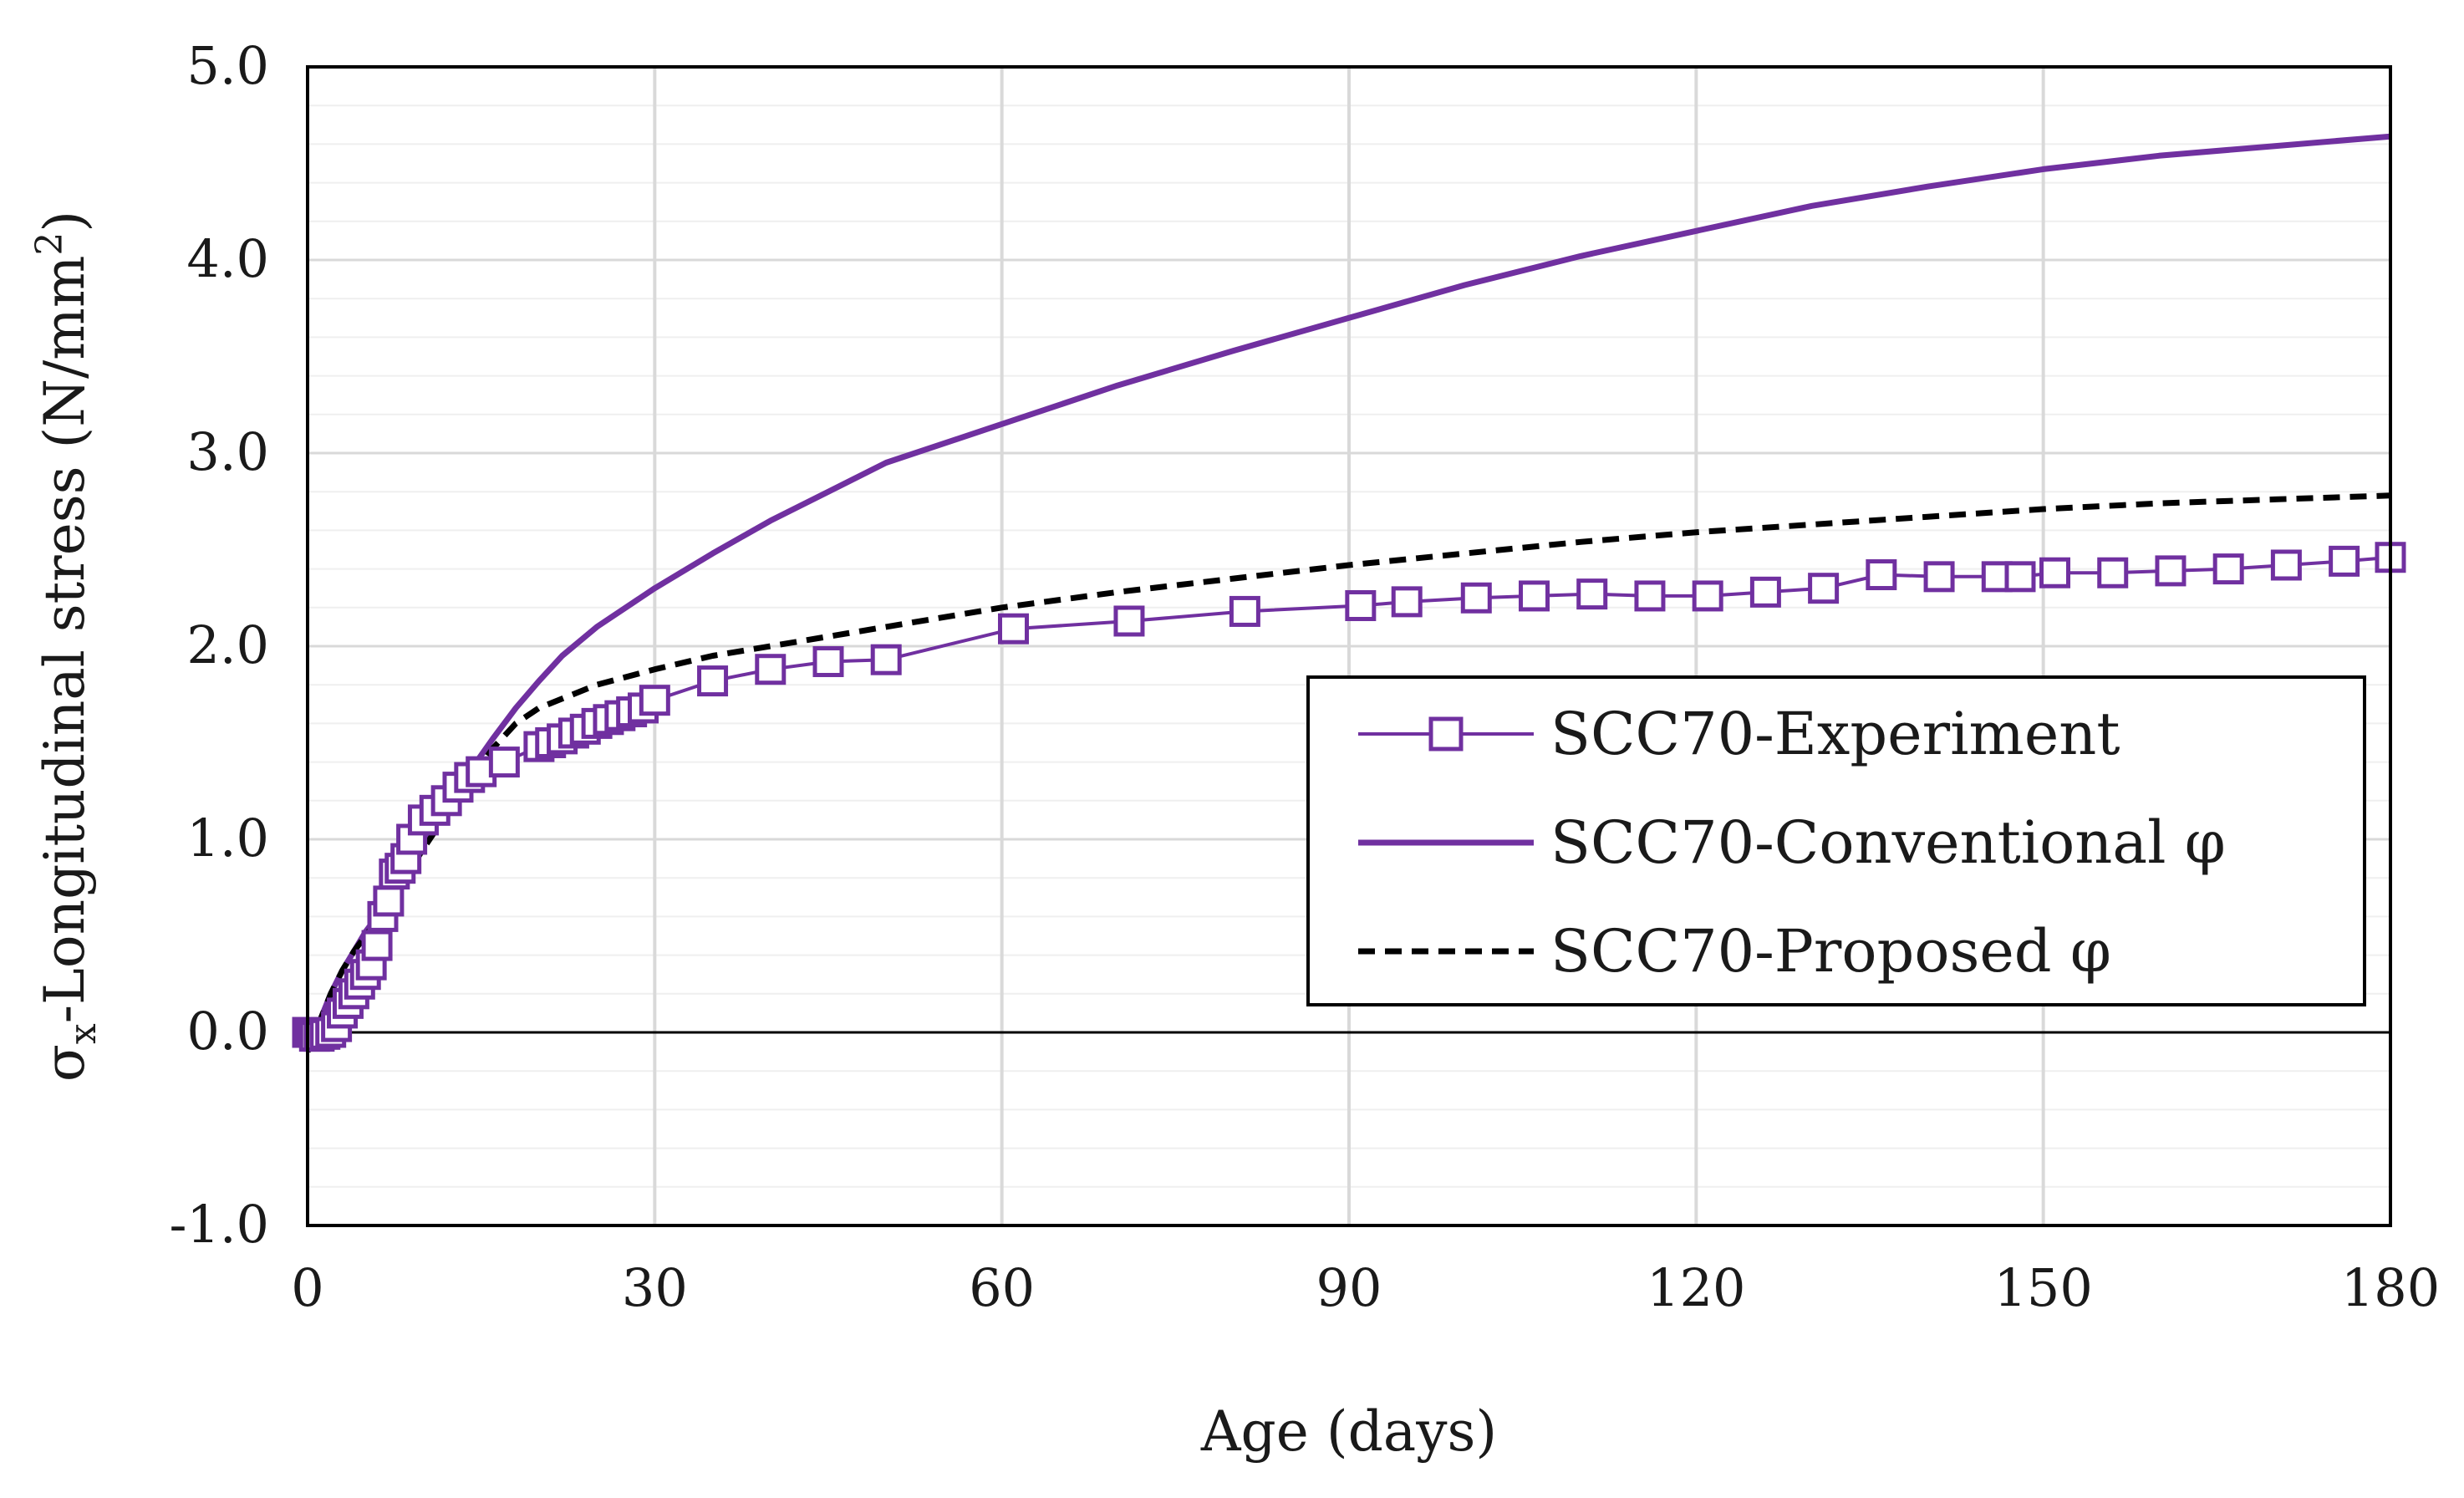 The height and width of the screenshot is (1498, 2464). Describe the element at coordinates (83, 1033) in the screenshot. I see `y-axis-title-subscript: x` at that location.